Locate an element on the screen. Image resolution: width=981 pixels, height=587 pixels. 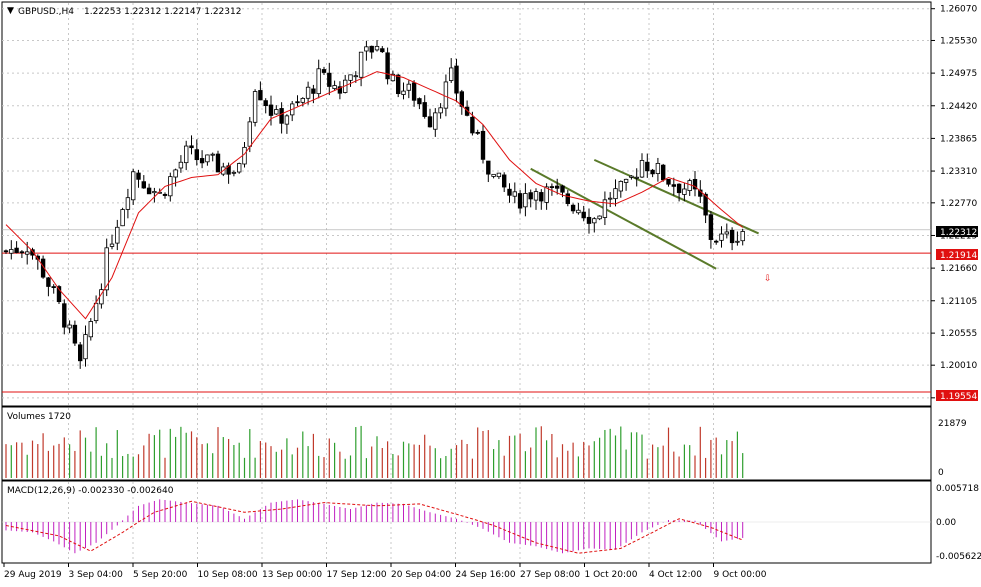
price-tick-label: 1.20010 is located at coordinates (958, 366).